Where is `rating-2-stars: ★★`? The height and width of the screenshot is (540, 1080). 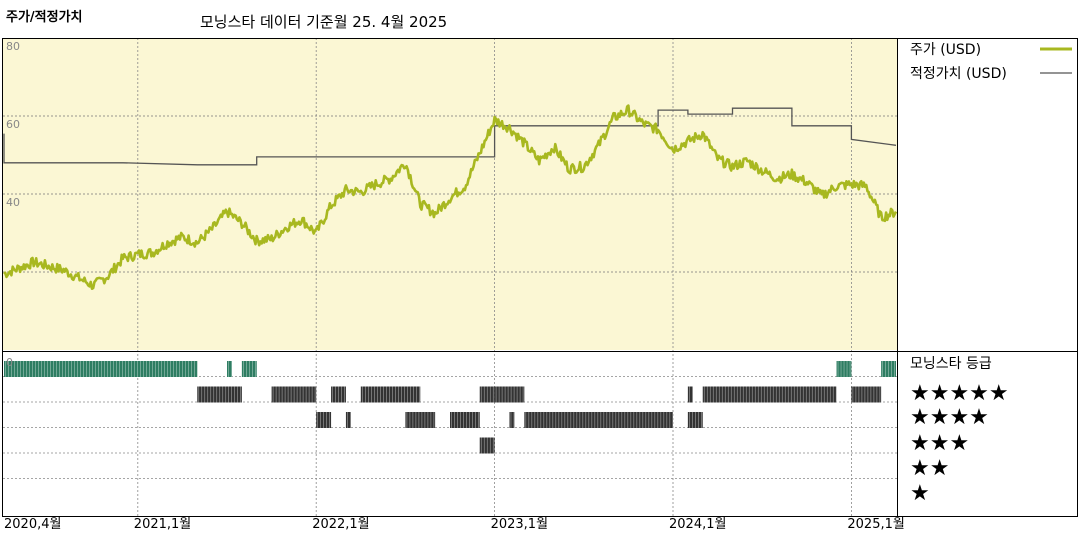 rating-2-stars: ★★ is located at coordinates (929, 468).